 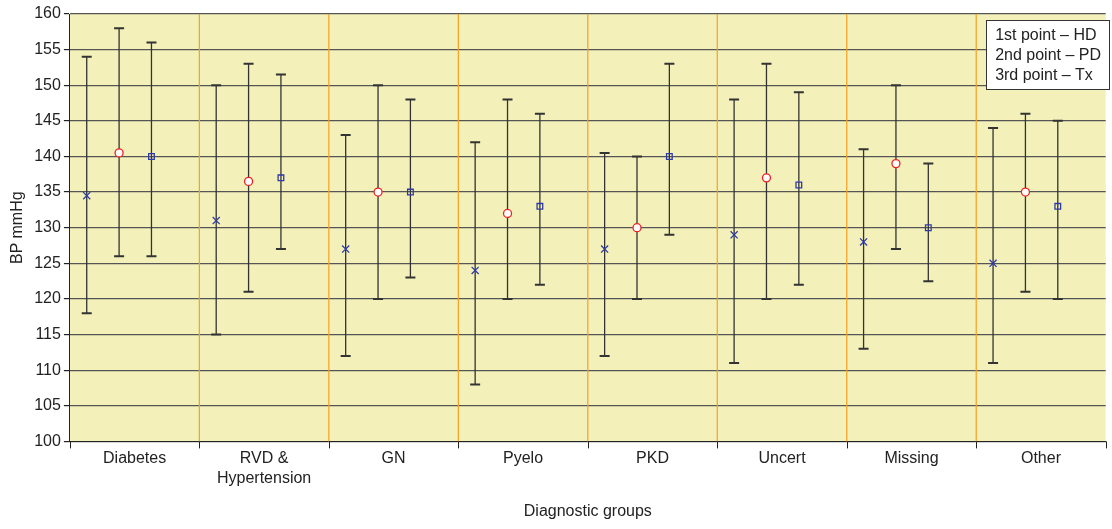 What do you see at coordinates (47, 227) in the screenshot?
I see `y-tick-label: 130` at bounding box center [47, 227].